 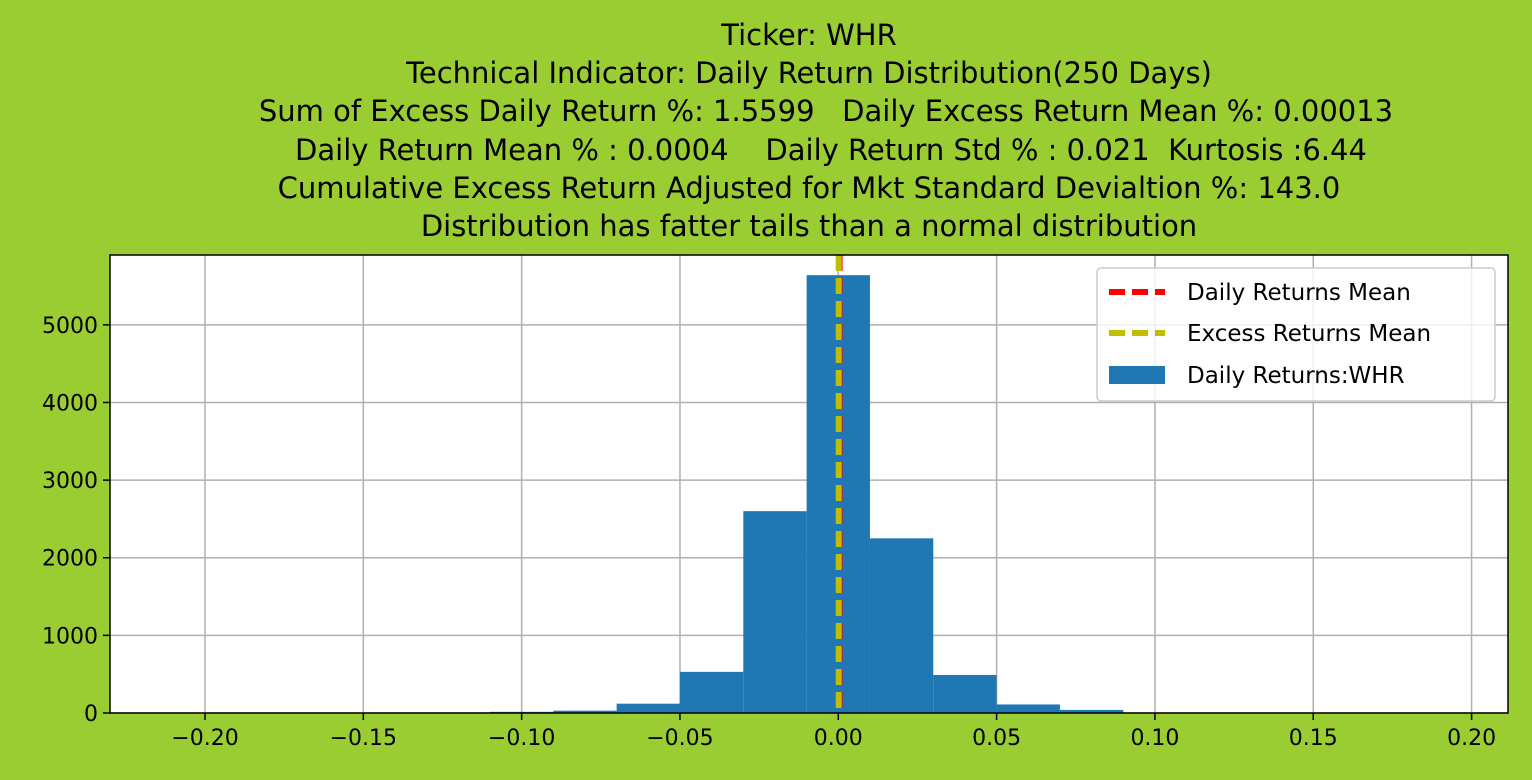 What do you see at coordinates (204, 738) in the screenshot?
I see `x-tick-label: −0.20` at bounding box center [204, 738].